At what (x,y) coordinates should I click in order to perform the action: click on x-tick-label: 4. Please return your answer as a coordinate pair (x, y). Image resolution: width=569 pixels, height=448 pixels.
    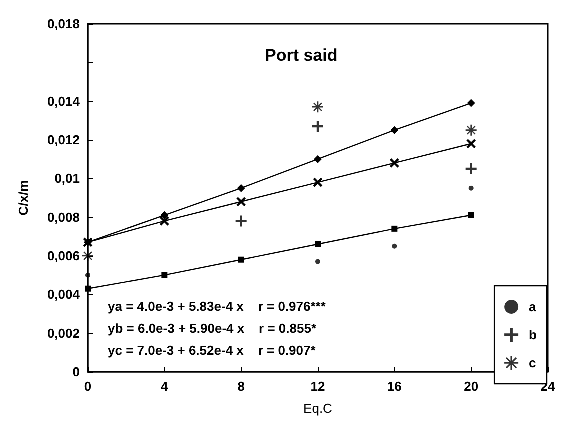
    Looking at the image, I should click on (165, 386).